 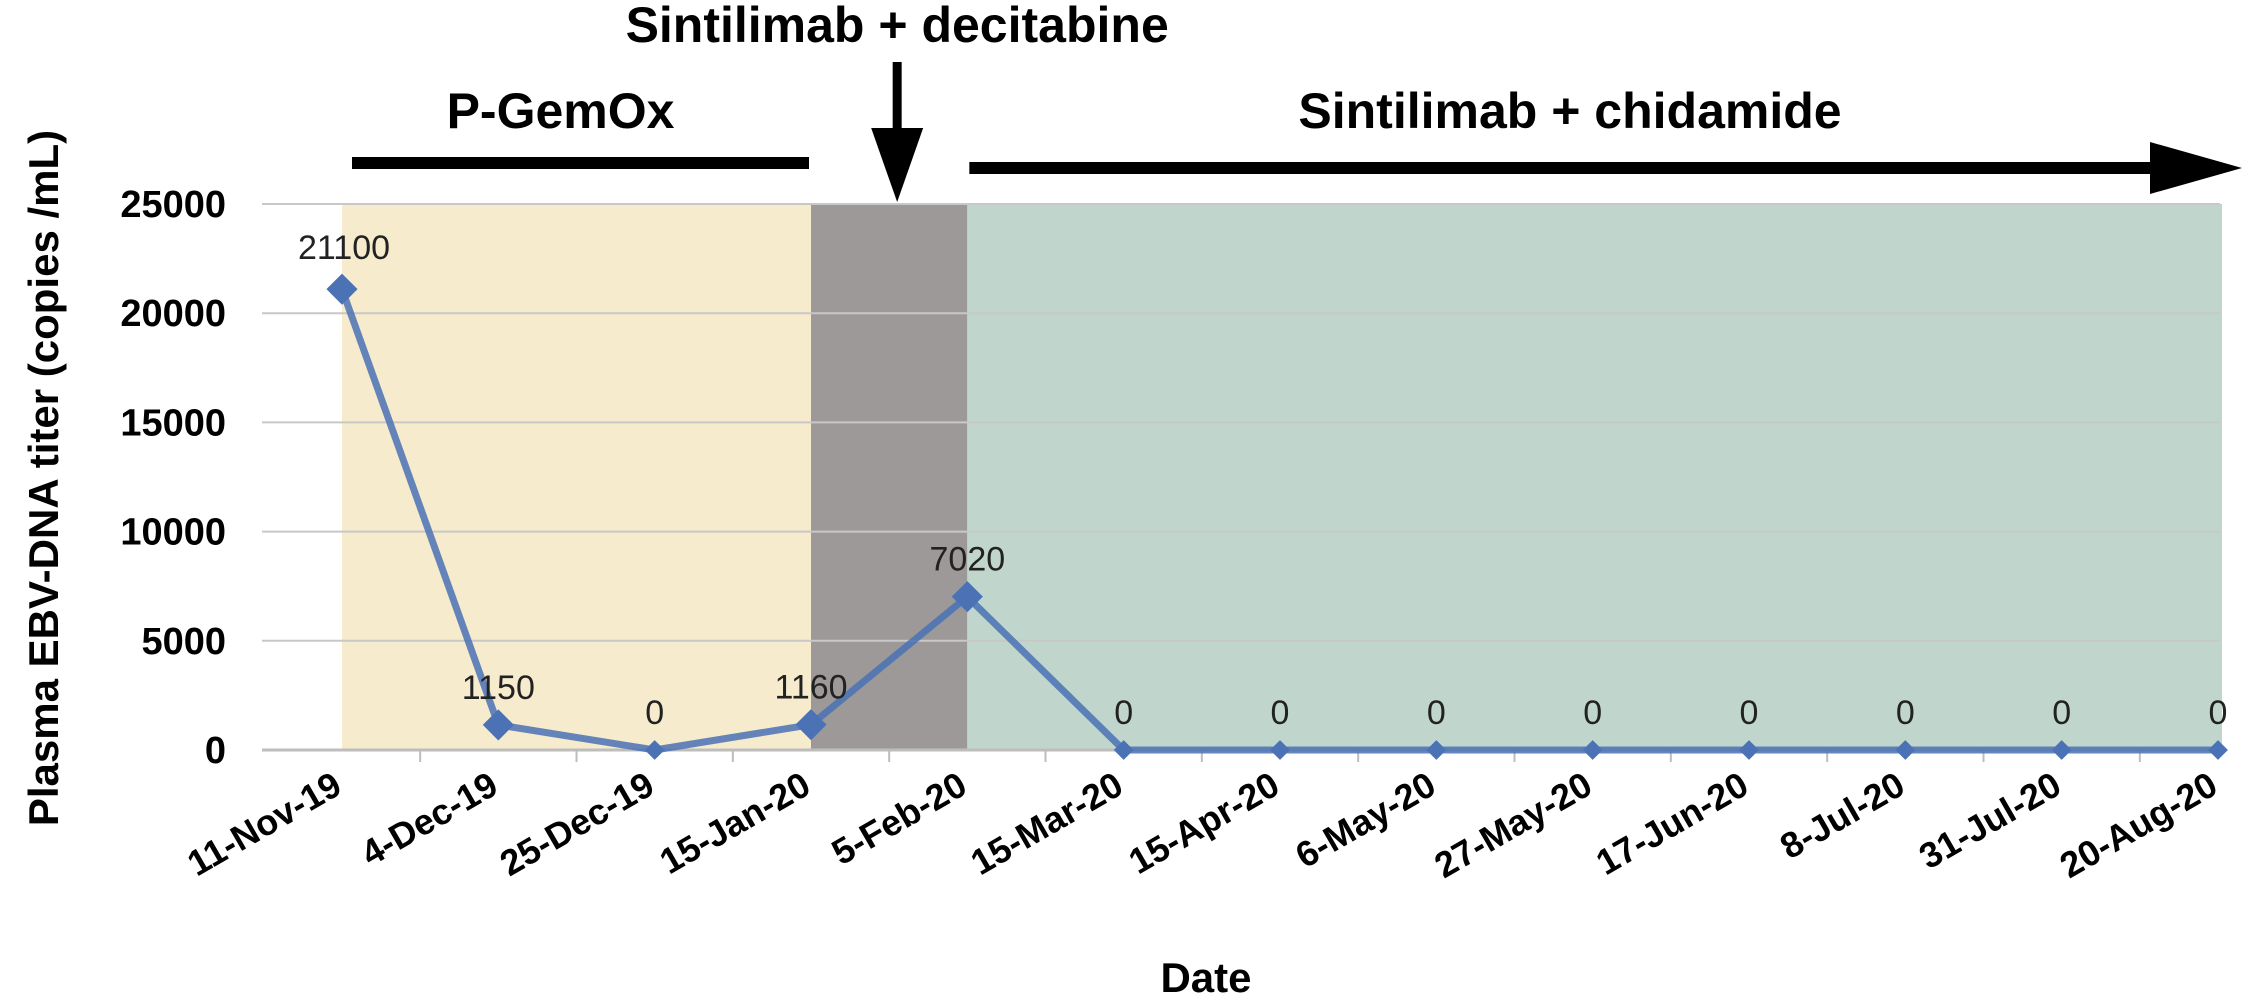 I want to click on y-tick-labels: 0 5000 10000 15000 20000 25000, so click(x=173, y=478).